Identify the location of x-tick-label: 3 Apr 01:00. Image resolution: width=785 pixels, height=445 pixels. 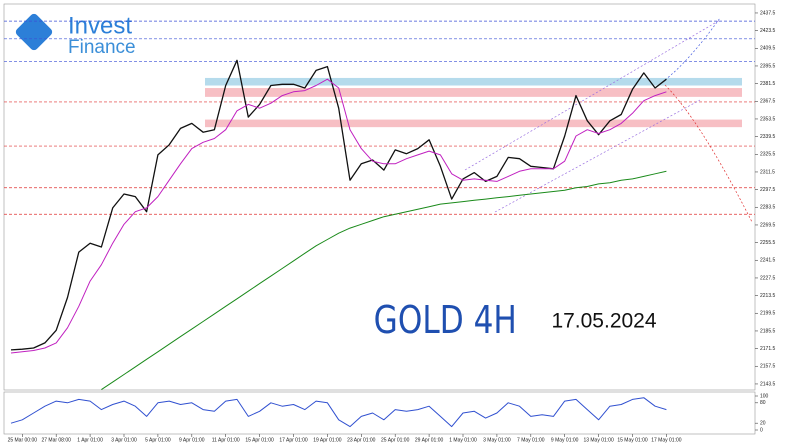
(124, 440).